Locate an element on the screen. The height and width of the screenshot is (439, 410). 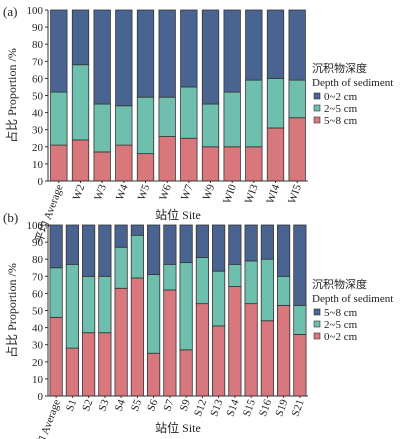
x-tick-label: W5 is located at coordinates (144, 191).